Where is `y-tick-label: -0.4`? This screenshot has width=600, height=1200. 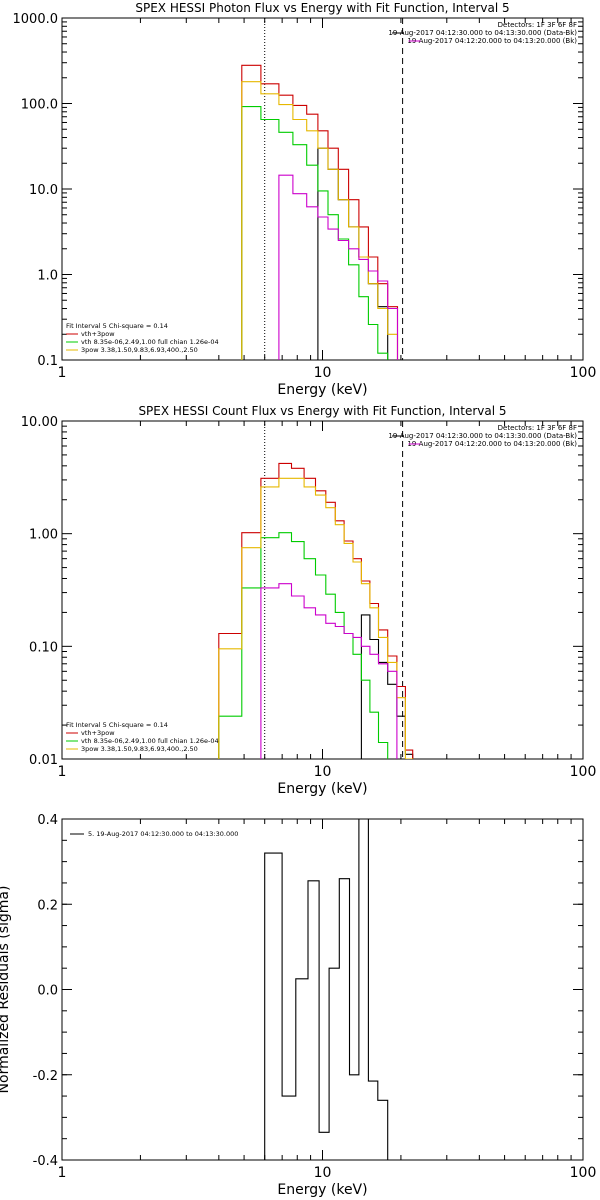
y-tick-label: -0.4 is located at coordinates (45, 1161).